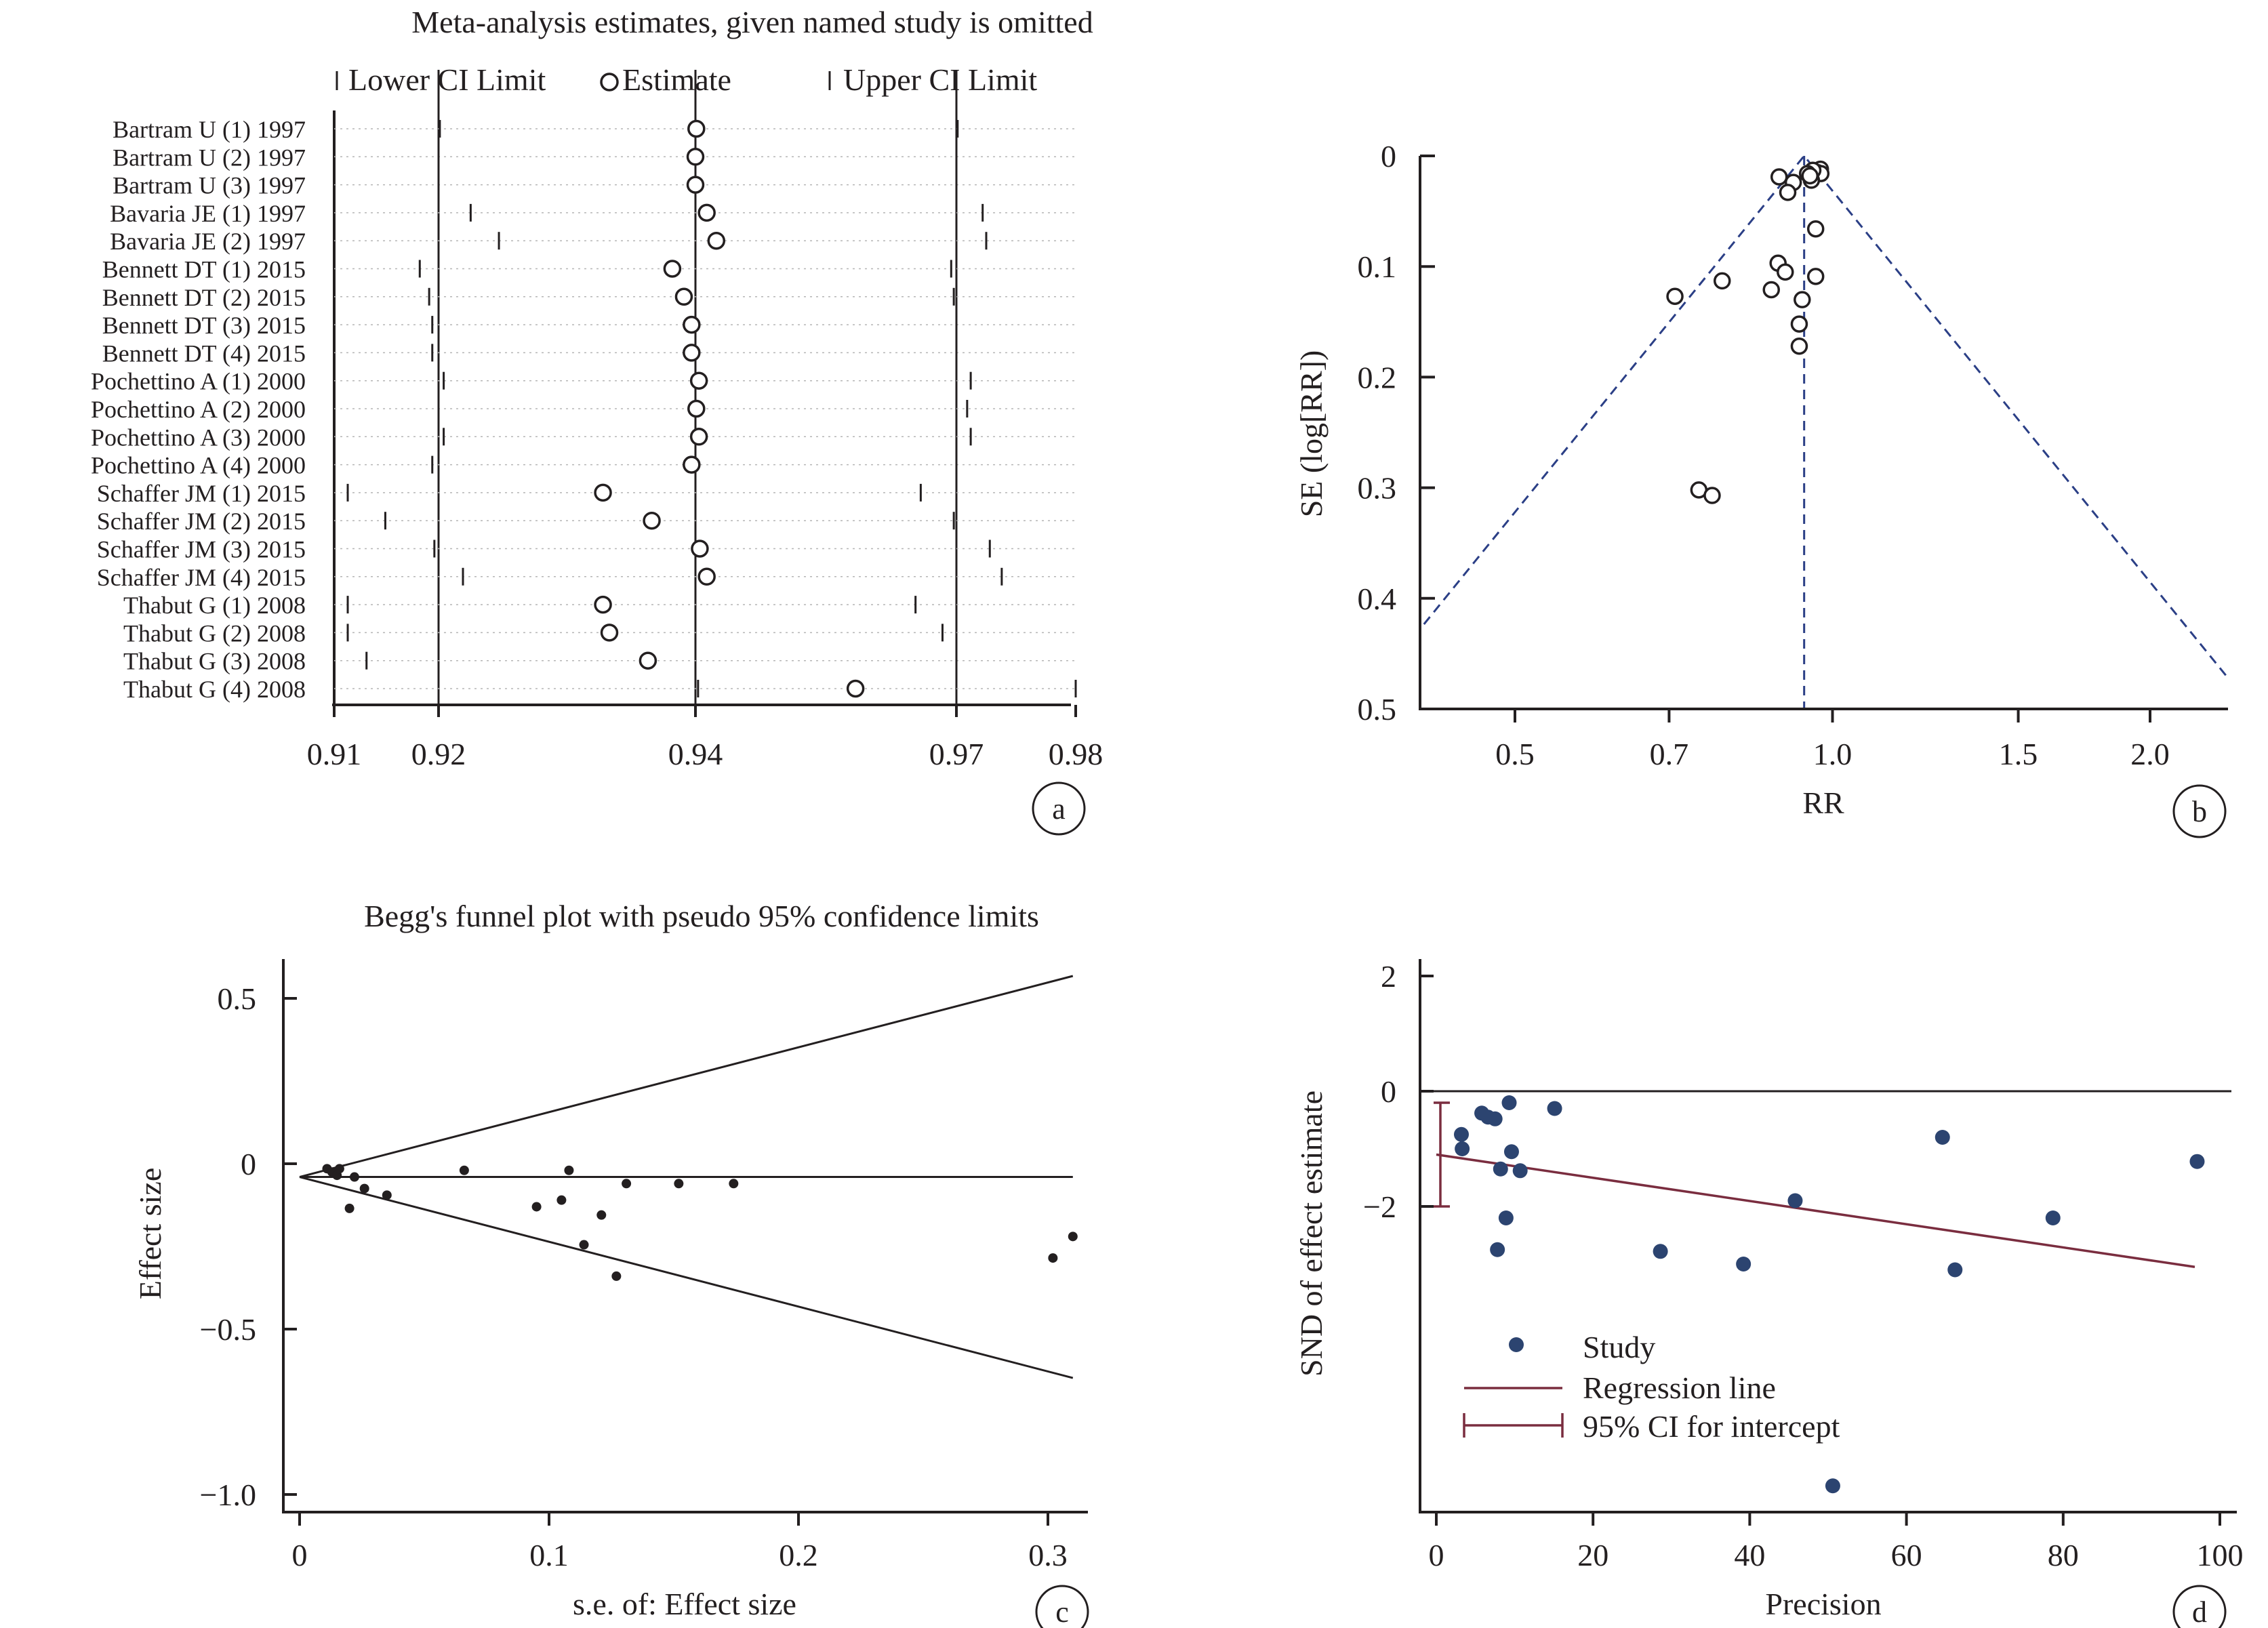  What do you see at coordinates (1048, 1555) in the screenshot?
I see `x-tick-label: 0.3` at bounding box center [1048, 1555].